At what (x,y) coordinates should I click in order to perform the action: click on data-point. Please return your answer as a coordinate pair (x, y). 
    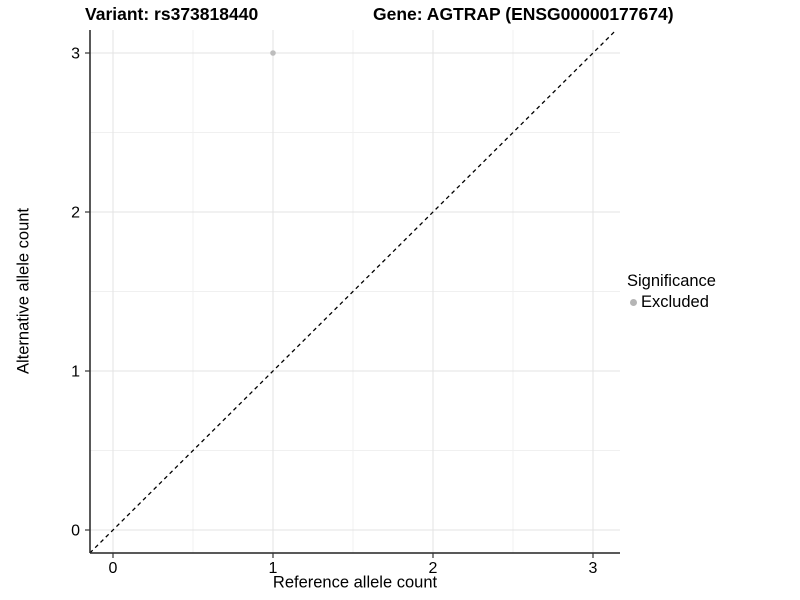
    Looking at the image, I should click on (273, 53).